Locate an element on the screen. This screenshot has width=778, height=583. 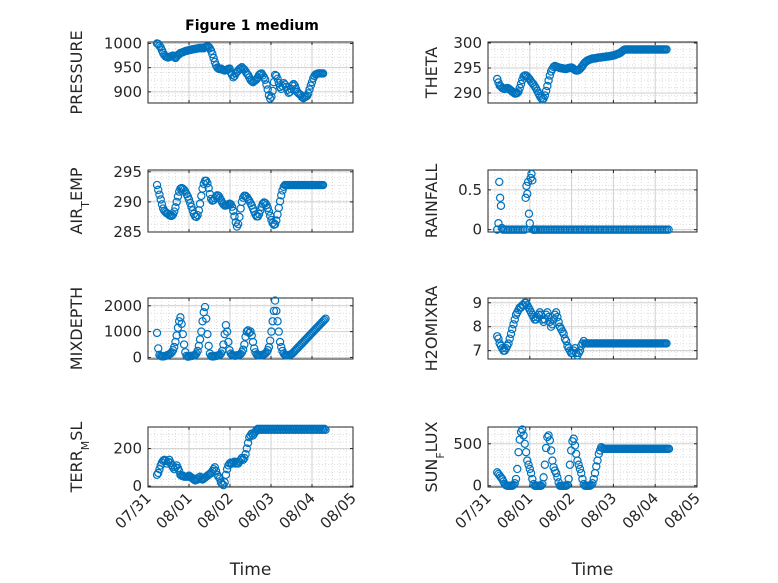
xtick-label: 08/05 is located at coordinates (338, 510).